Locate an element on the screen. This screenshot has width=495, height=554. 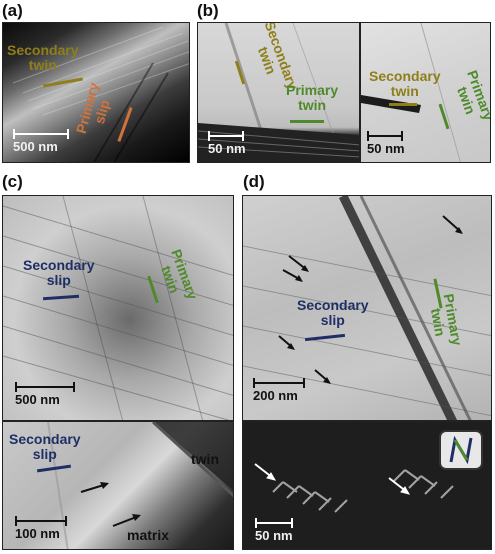
panel-d-bottom-micrograph: 50 nm is located at coordinates (367, 485).